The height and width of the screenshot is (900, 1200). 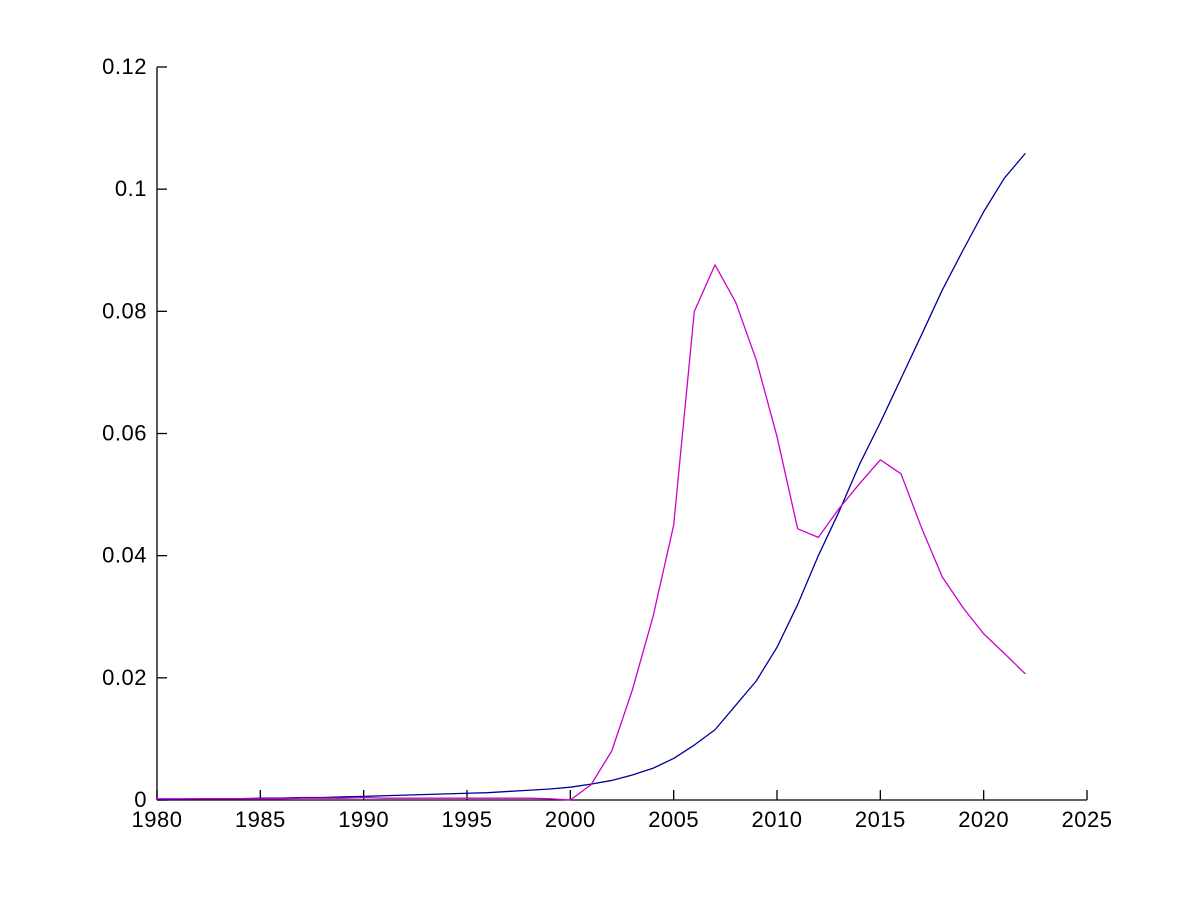 What do you see at coordinates (124, 555) in the screenshot?
I see `y-tick-label: 0.04` at bounding box center [124, 555].